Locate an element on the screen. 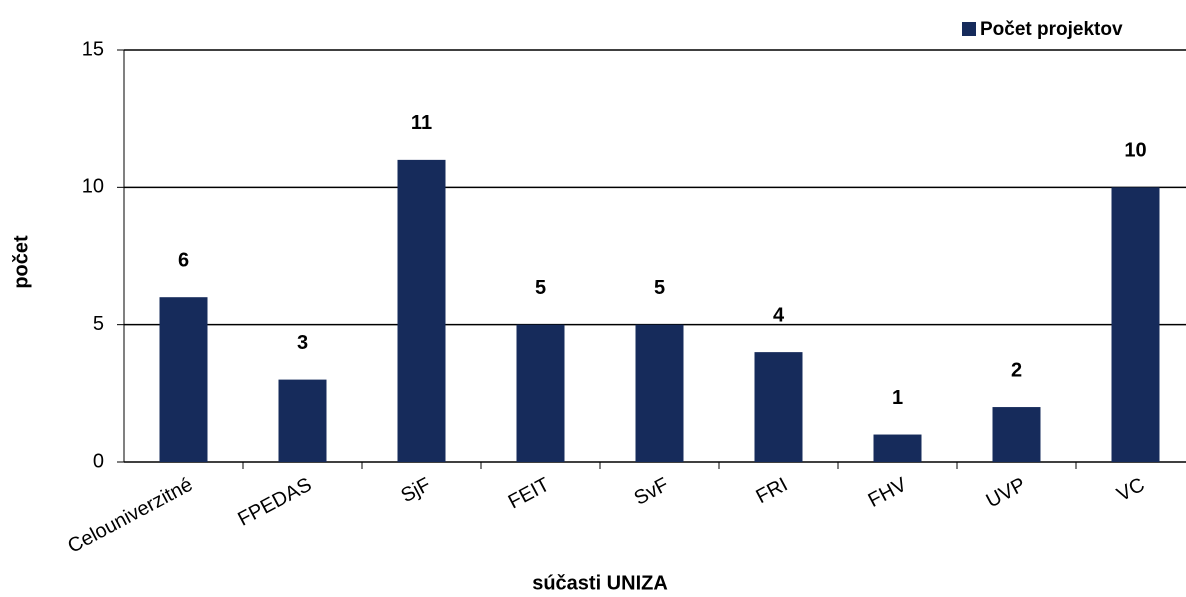 This screenshot has width=1186, height=597. x-tick-label: FHV is located at coordinates (888, 492).